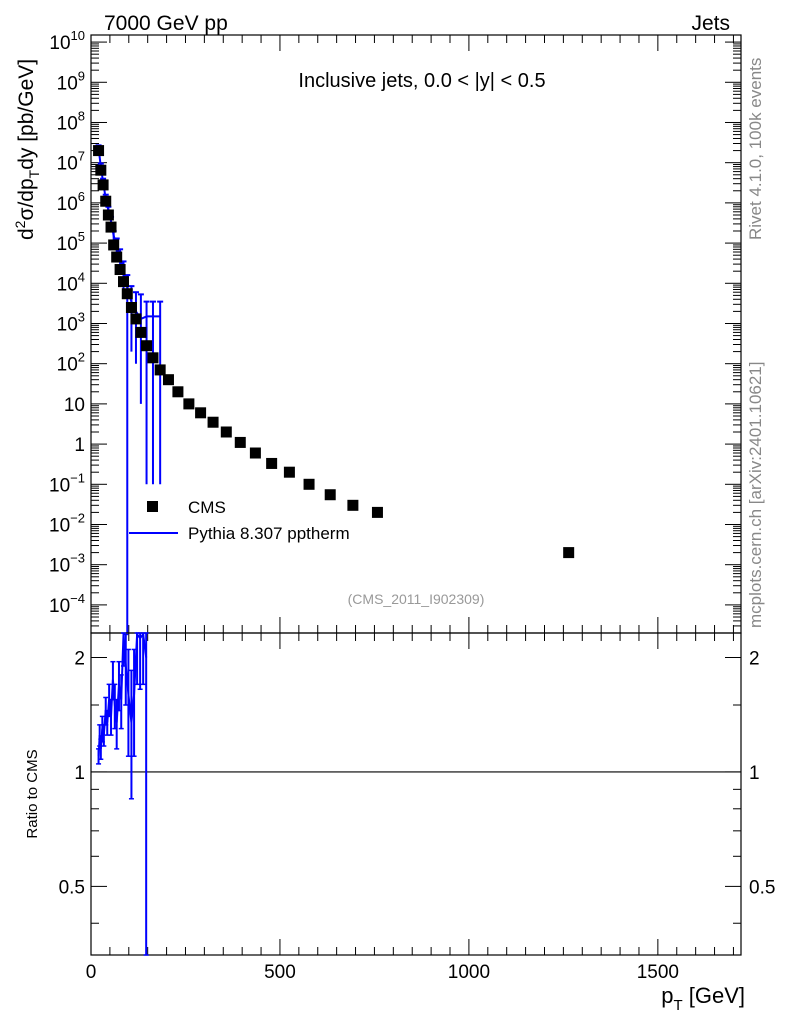 The width and height of the screenshot is (786, 1029). I want to click on y-tick-label: 10⁻¹, so click(67, 483).